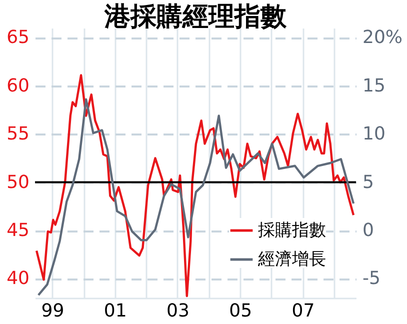 The height and width of the screenshot is (324, 407). What do you see at coordinates (303, 311) in the screenshot?
I see `x-tick-label: 07` at bounding box center [303, 311].